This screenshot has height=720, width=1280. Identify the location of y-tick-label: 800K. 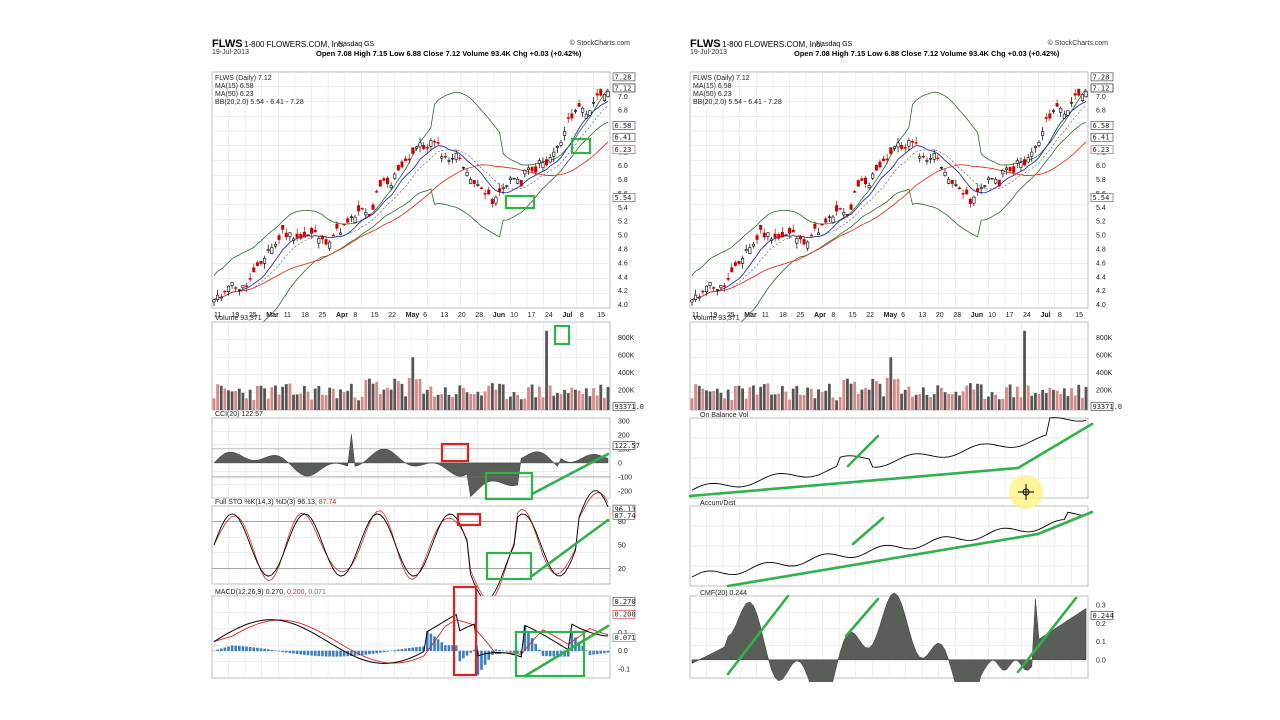
(1104, 338).